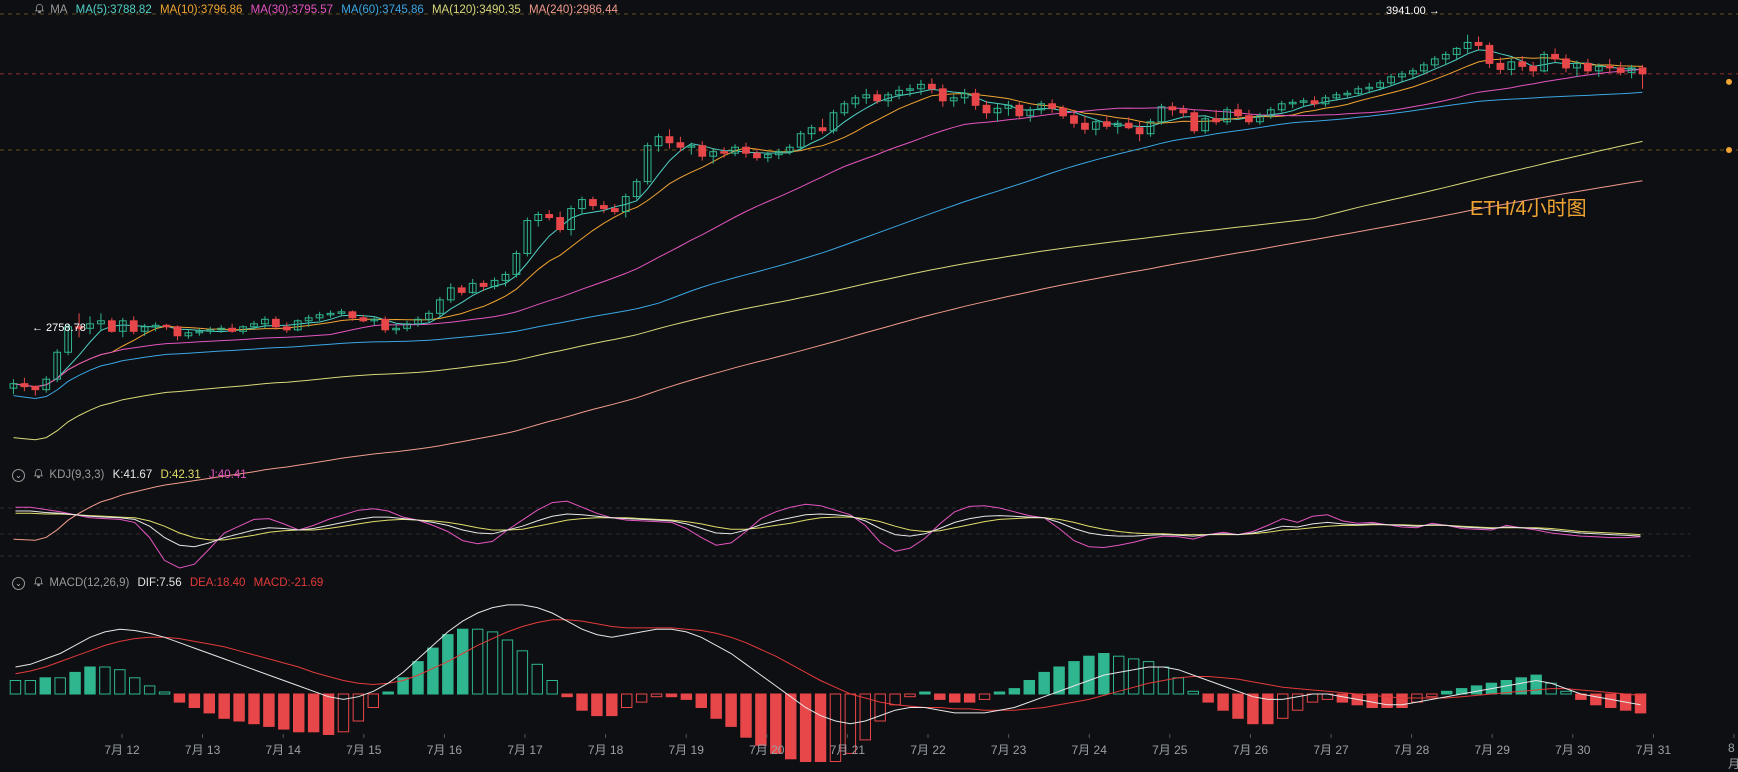 The height and width of the screenshot is (772, 1738). Describe the element at coordinates (1729, 150) in the screenshot. I see `price-marker` at that location.